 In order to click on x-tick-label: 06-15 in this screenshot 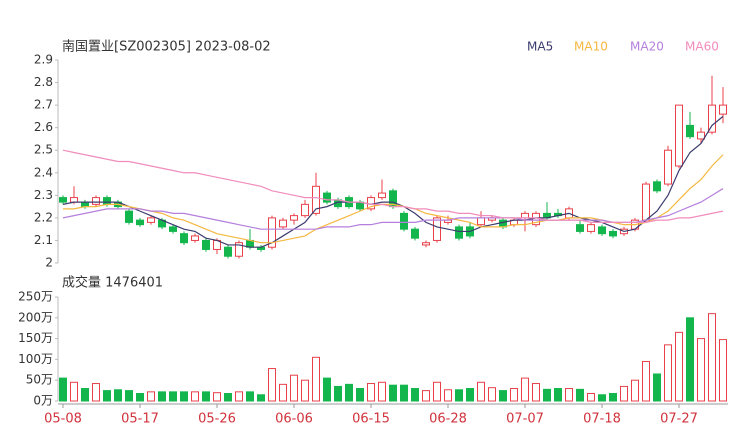, I will do `click(371, 419)`.